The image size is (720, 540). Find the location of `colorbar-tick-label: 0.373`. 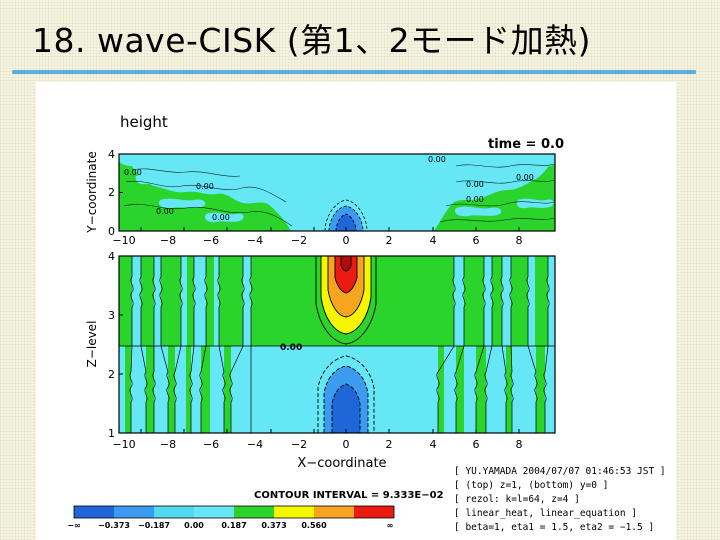

colorbar-tick-label: 0.373 is located at coordinates (273, 525).